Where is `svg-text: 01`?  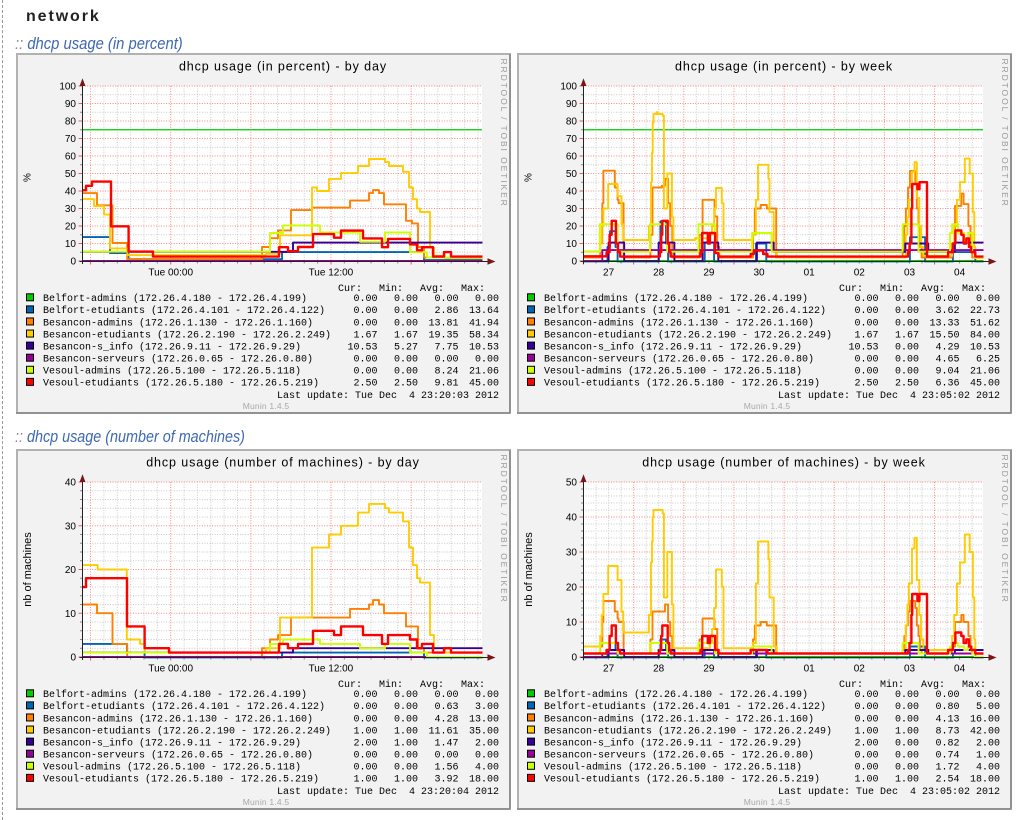
svg-text: 01 is located at coordinates (810, 273).